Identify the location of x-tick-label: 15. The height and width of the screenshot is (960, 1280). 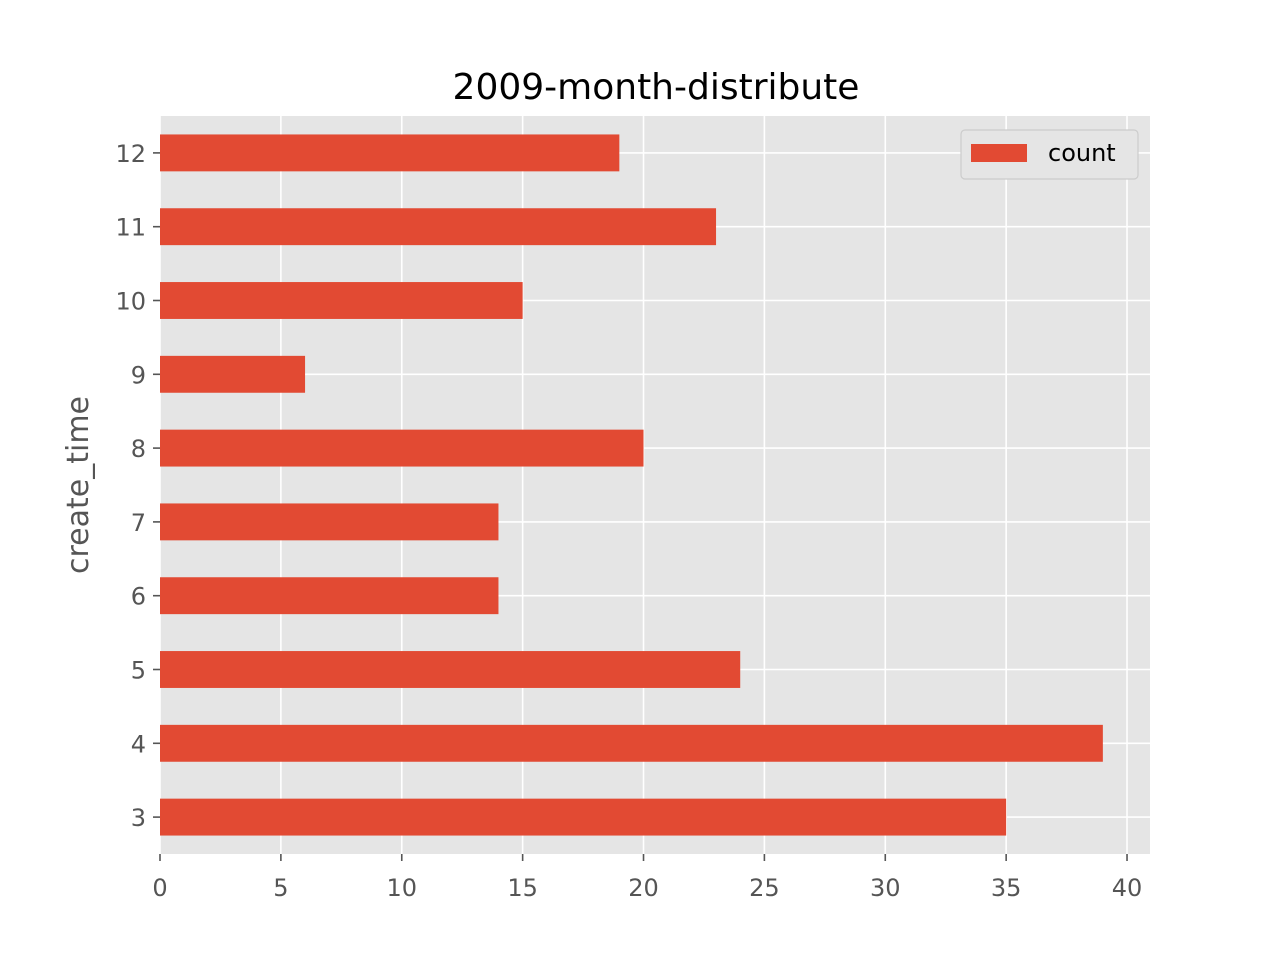
(522, 888).